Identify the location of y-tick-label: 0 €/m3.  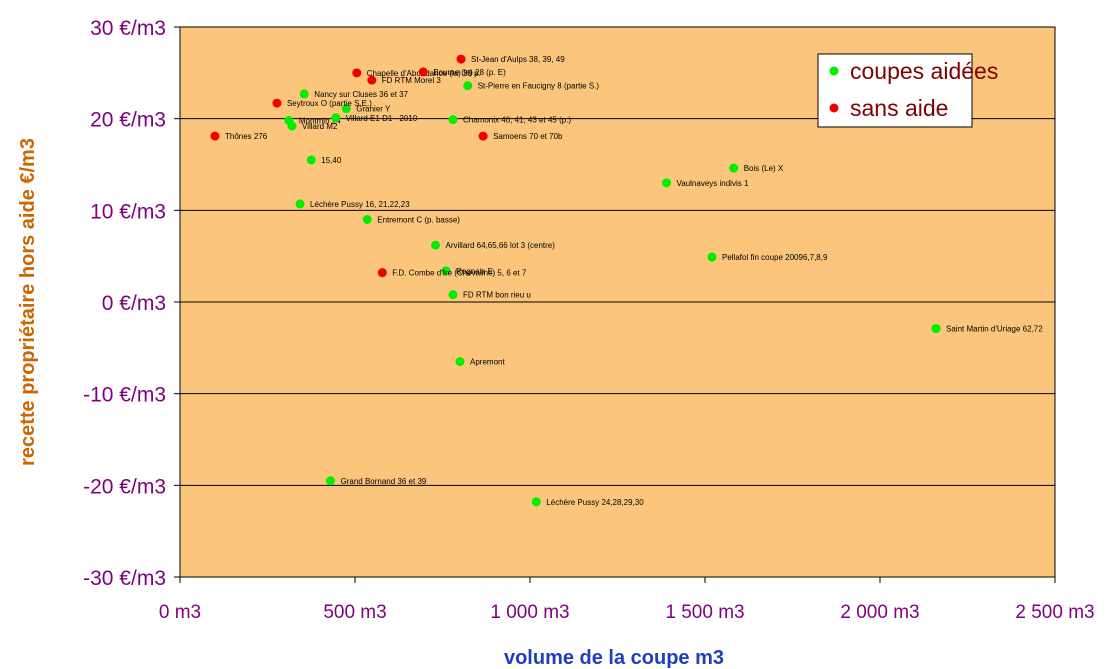
(134, 303).